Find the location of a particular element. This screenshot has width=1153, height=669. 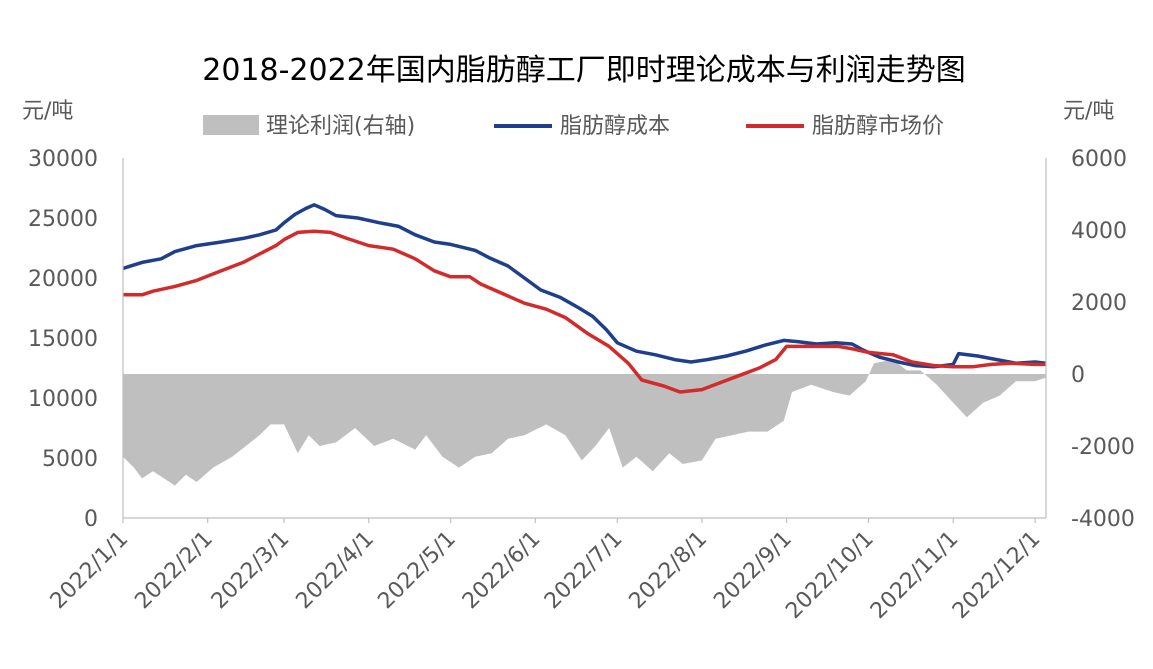

left-tick-label: 5000 is located at coordinates (70, 459).